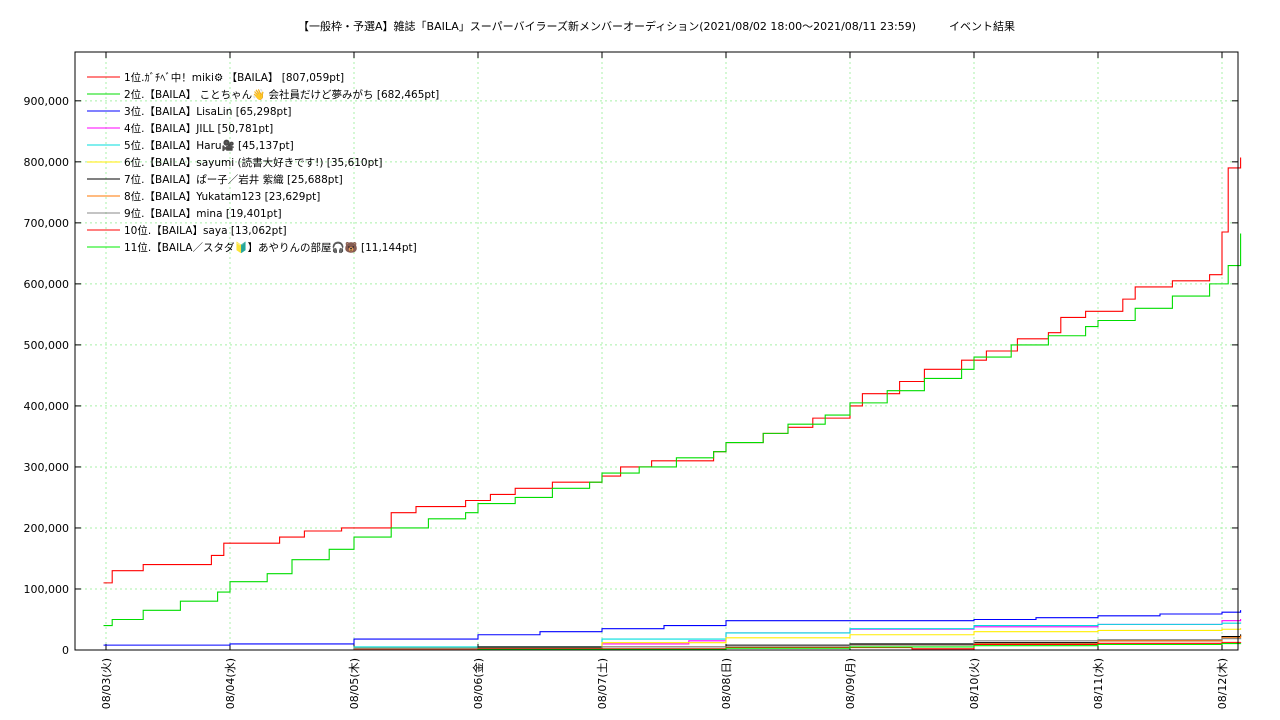 The height and width of the screenshot is (720, 1280). I want to click on legend-entry: 7位.【BAILA】ぱー子／岩井 紫織 [25,688pt], so click(233, 179).